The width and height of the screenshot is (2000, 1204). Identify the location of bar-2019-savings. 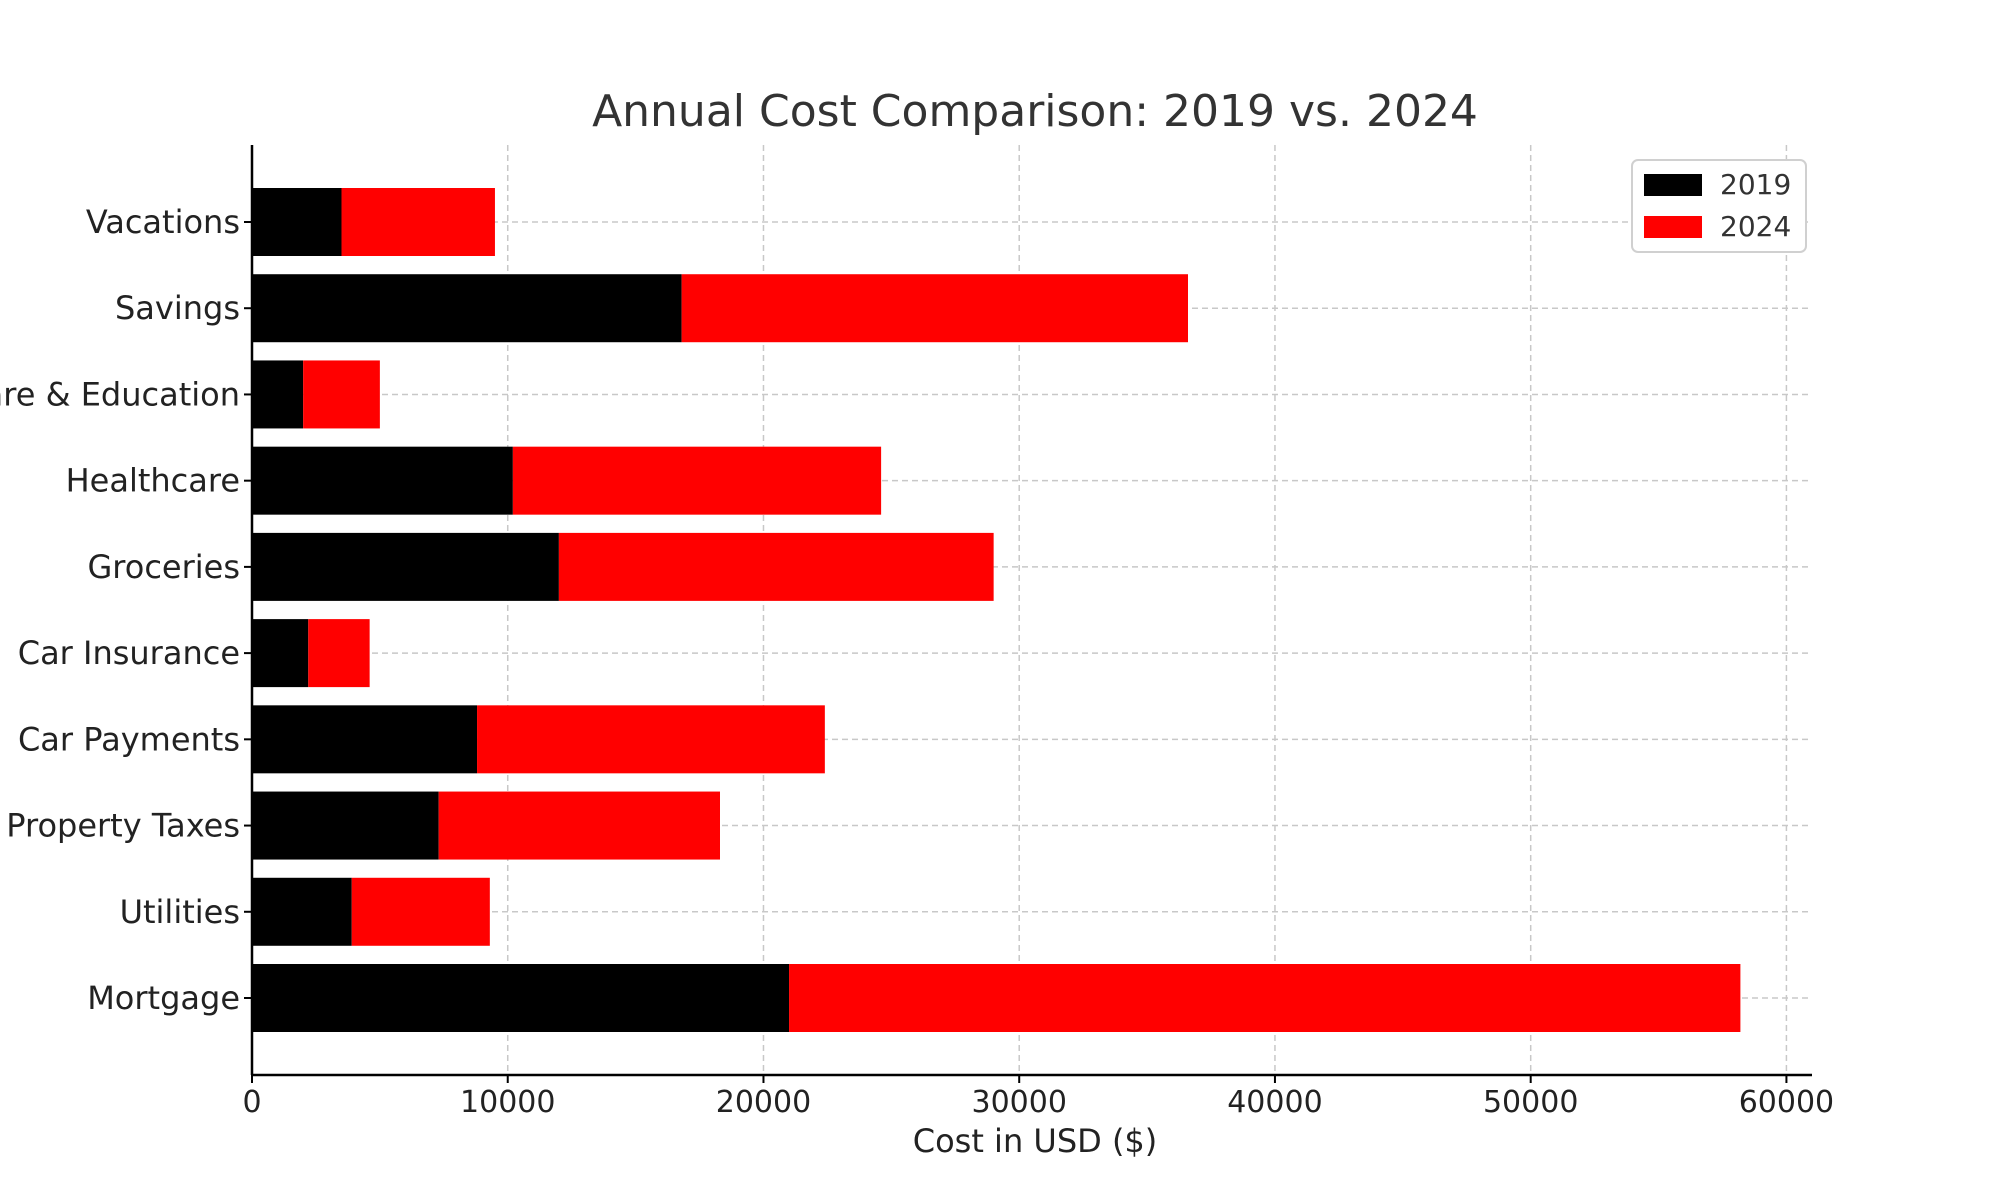
(467, 308).